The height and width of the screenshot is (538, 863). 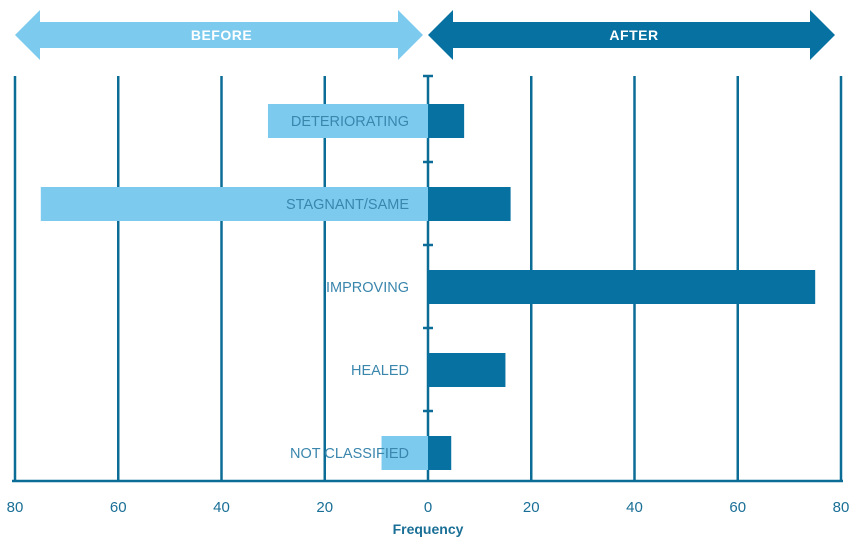 I want to click on category-label: NOT CLASSIFIED, so click(x=349, y=454).